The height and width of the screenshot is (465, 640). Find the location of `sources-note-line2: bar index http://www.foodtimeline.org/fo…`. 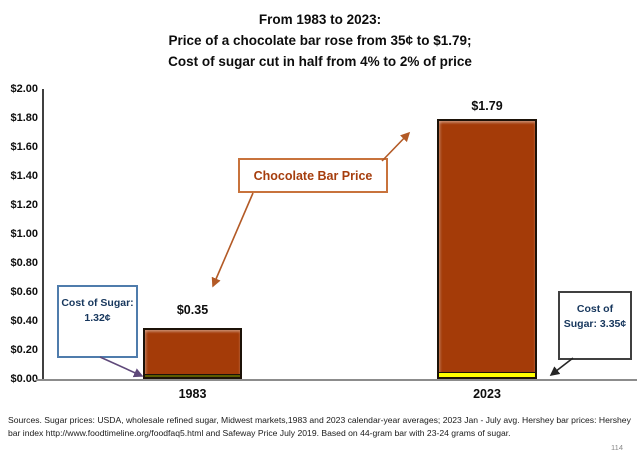

sources-note-line2: bar index http://www.foodtimeline.org/fo… is located at coordinates (259, 433).